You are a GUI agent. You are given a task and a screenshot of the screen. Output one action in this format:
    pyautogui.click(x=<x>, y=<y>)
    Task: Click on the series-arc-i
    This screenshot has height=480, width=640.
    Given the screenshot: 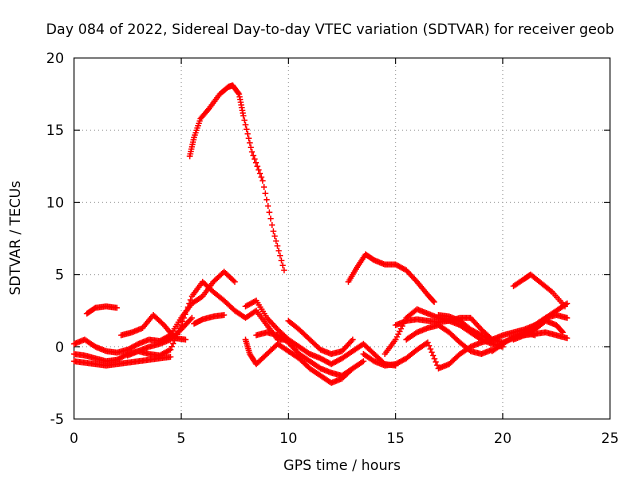 What is the action you would take?
    pyautogui.click(x=310, y=354)
    